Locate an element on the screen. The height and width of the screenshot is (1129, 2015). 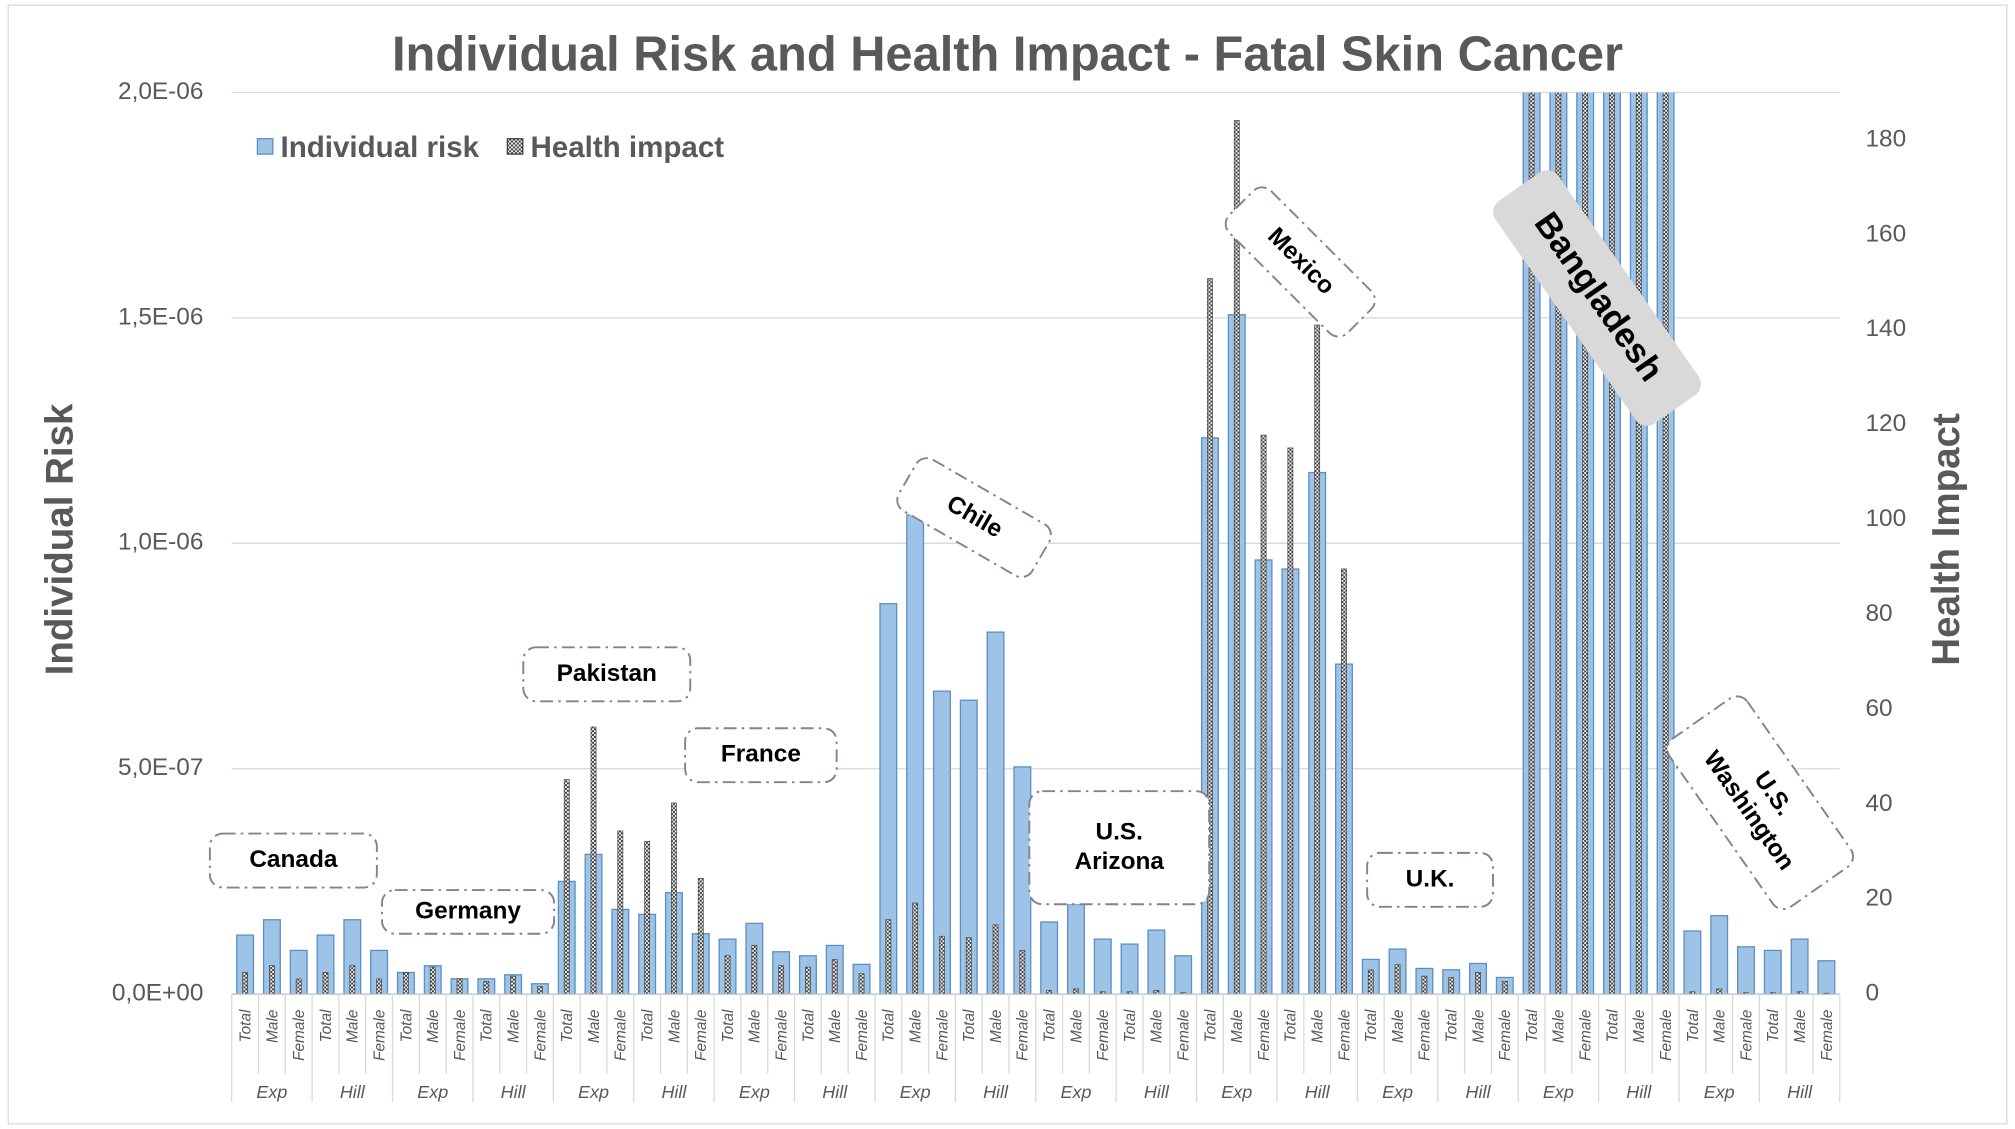
y2-tick-label: 0 is located at coordinates (1872, 993).